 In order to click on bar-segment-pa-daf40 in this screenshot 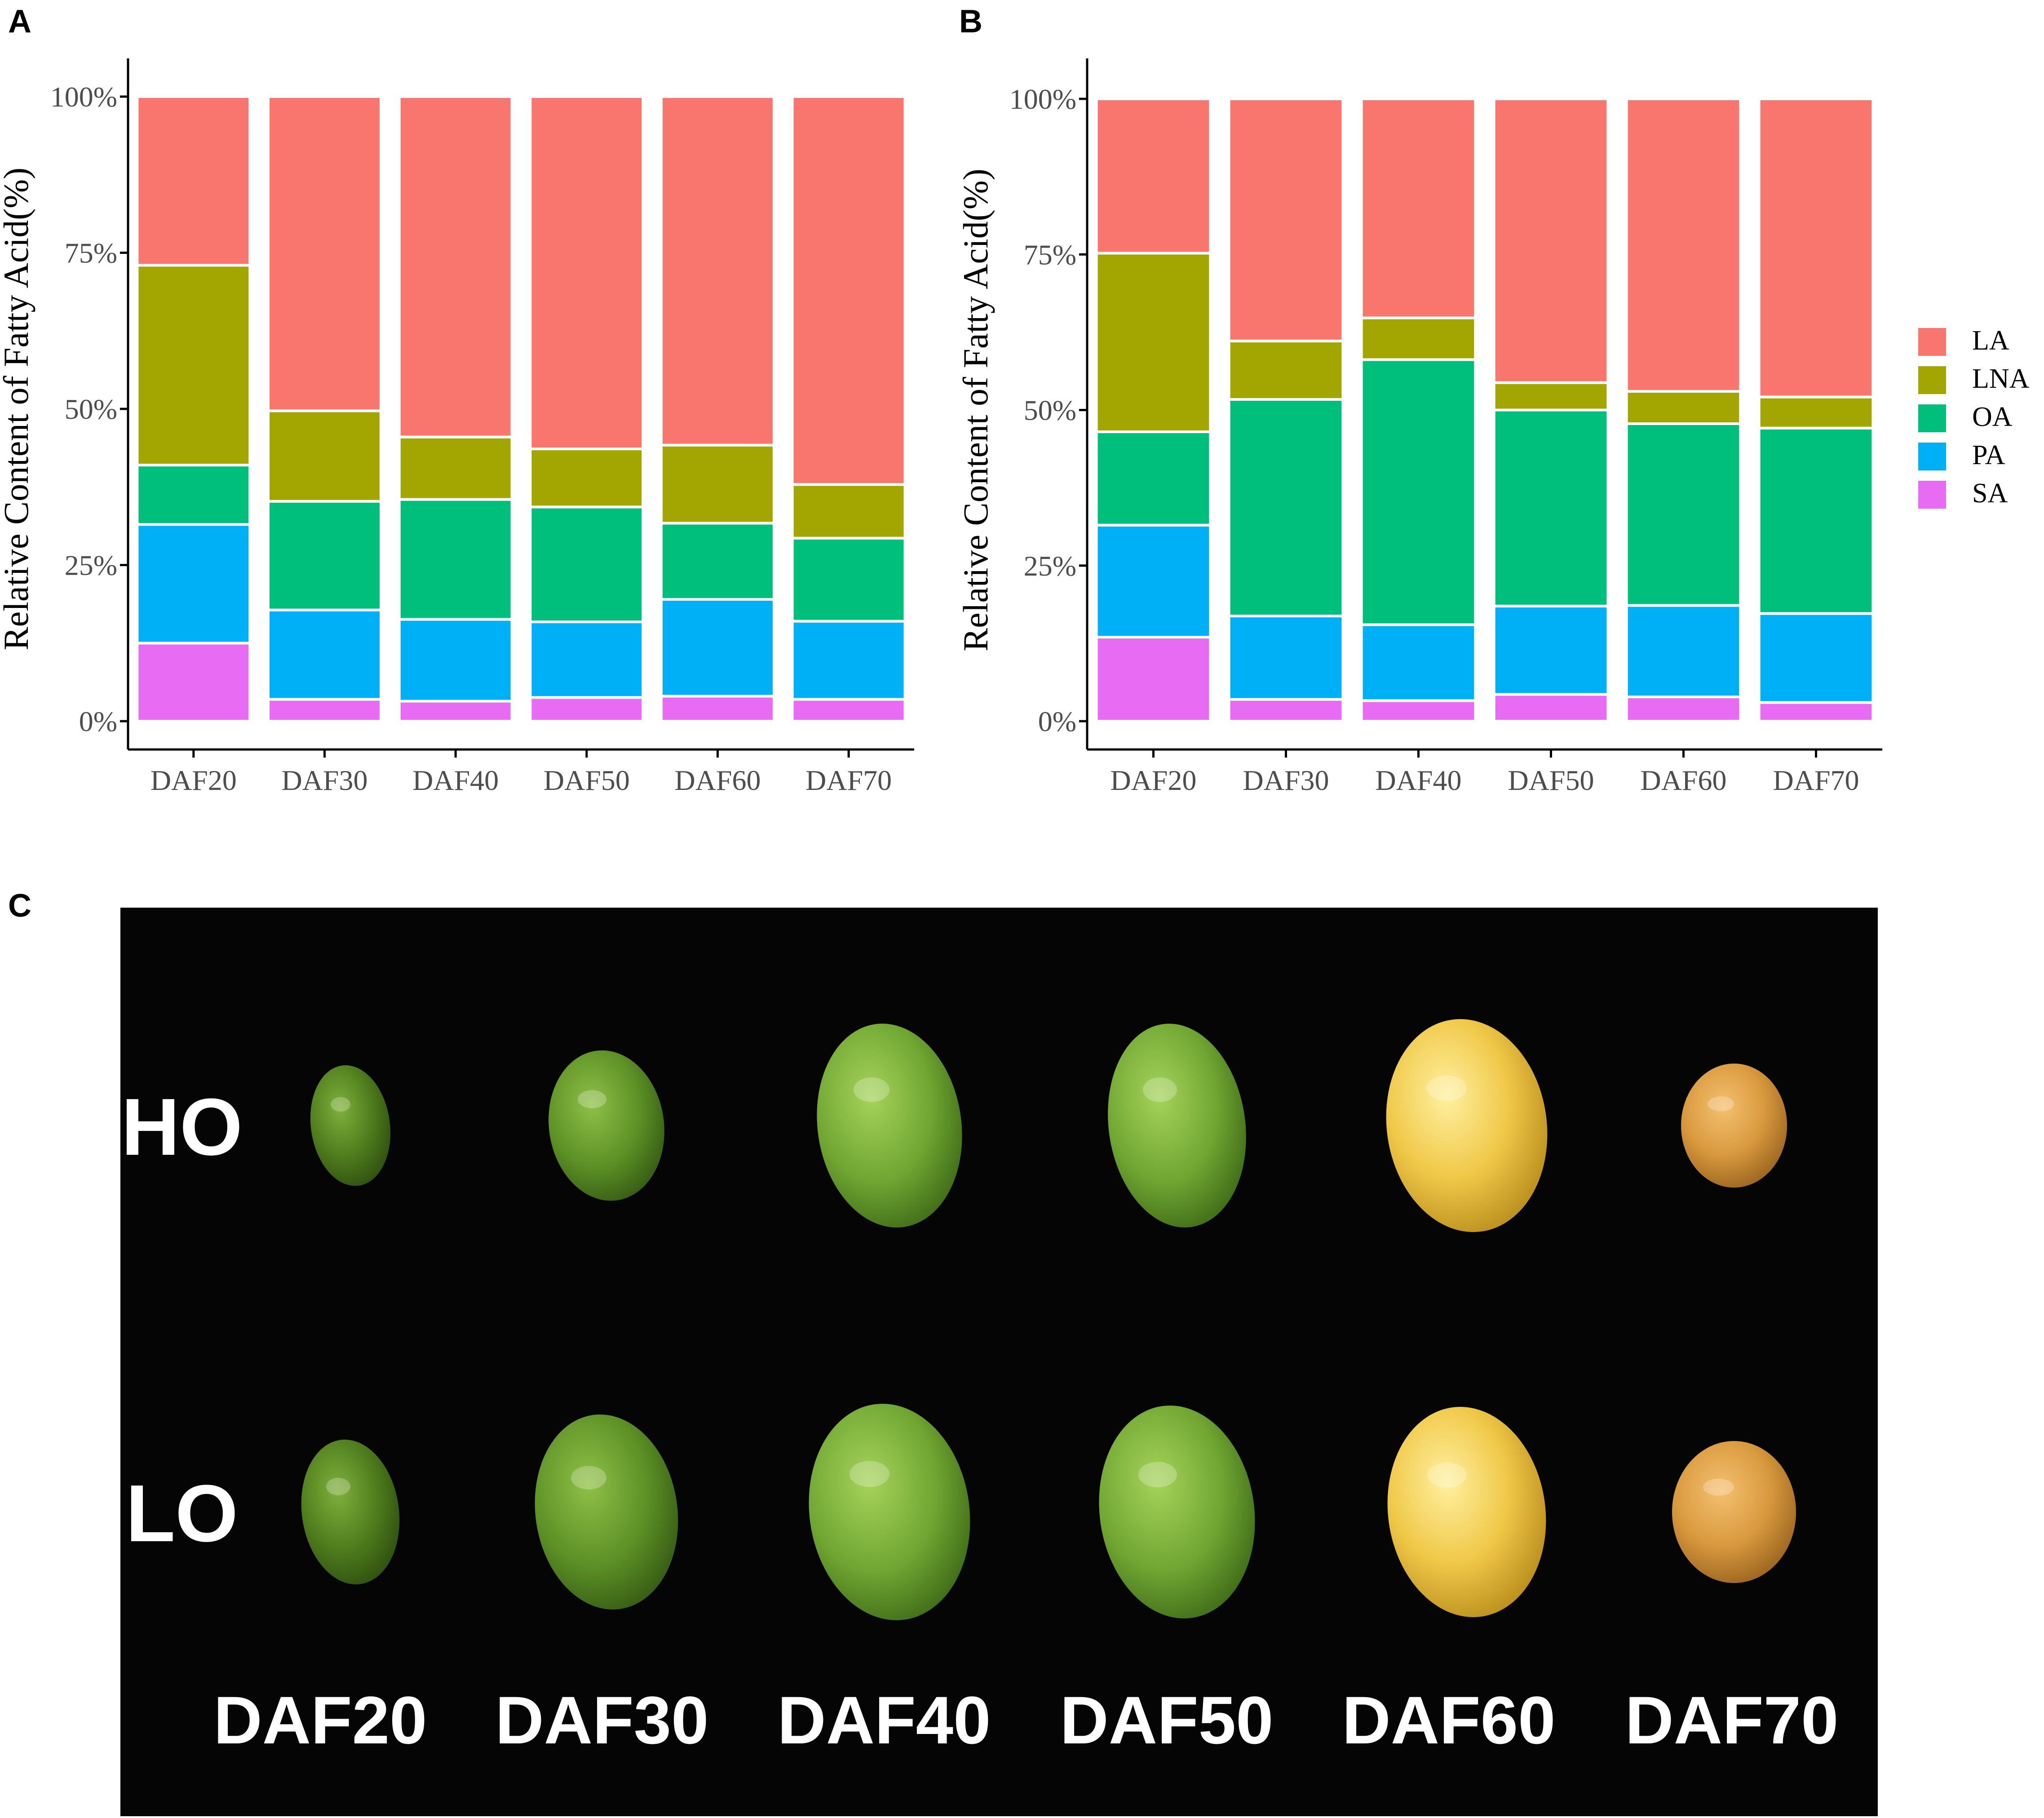, I will do `click(1418, 662)`.